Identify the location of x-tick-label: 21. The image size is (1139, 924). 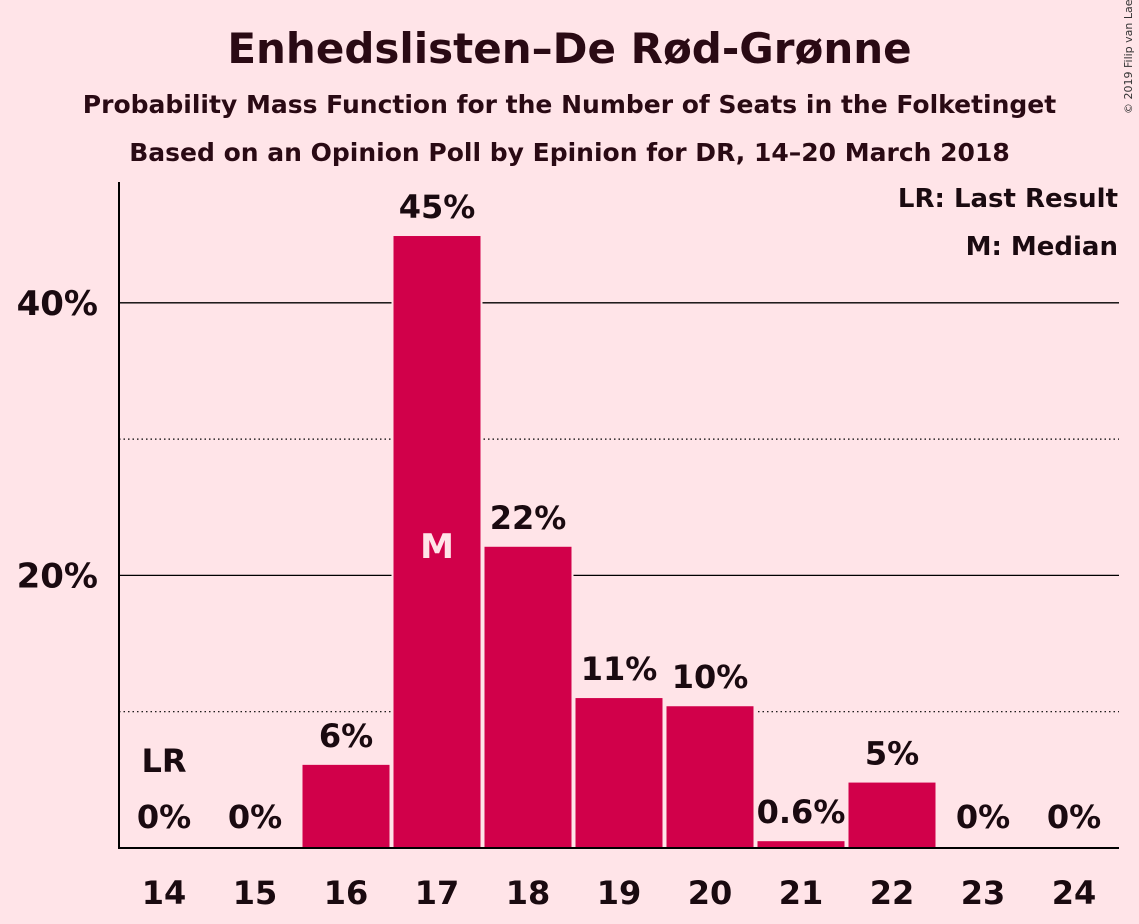
(801, 893).